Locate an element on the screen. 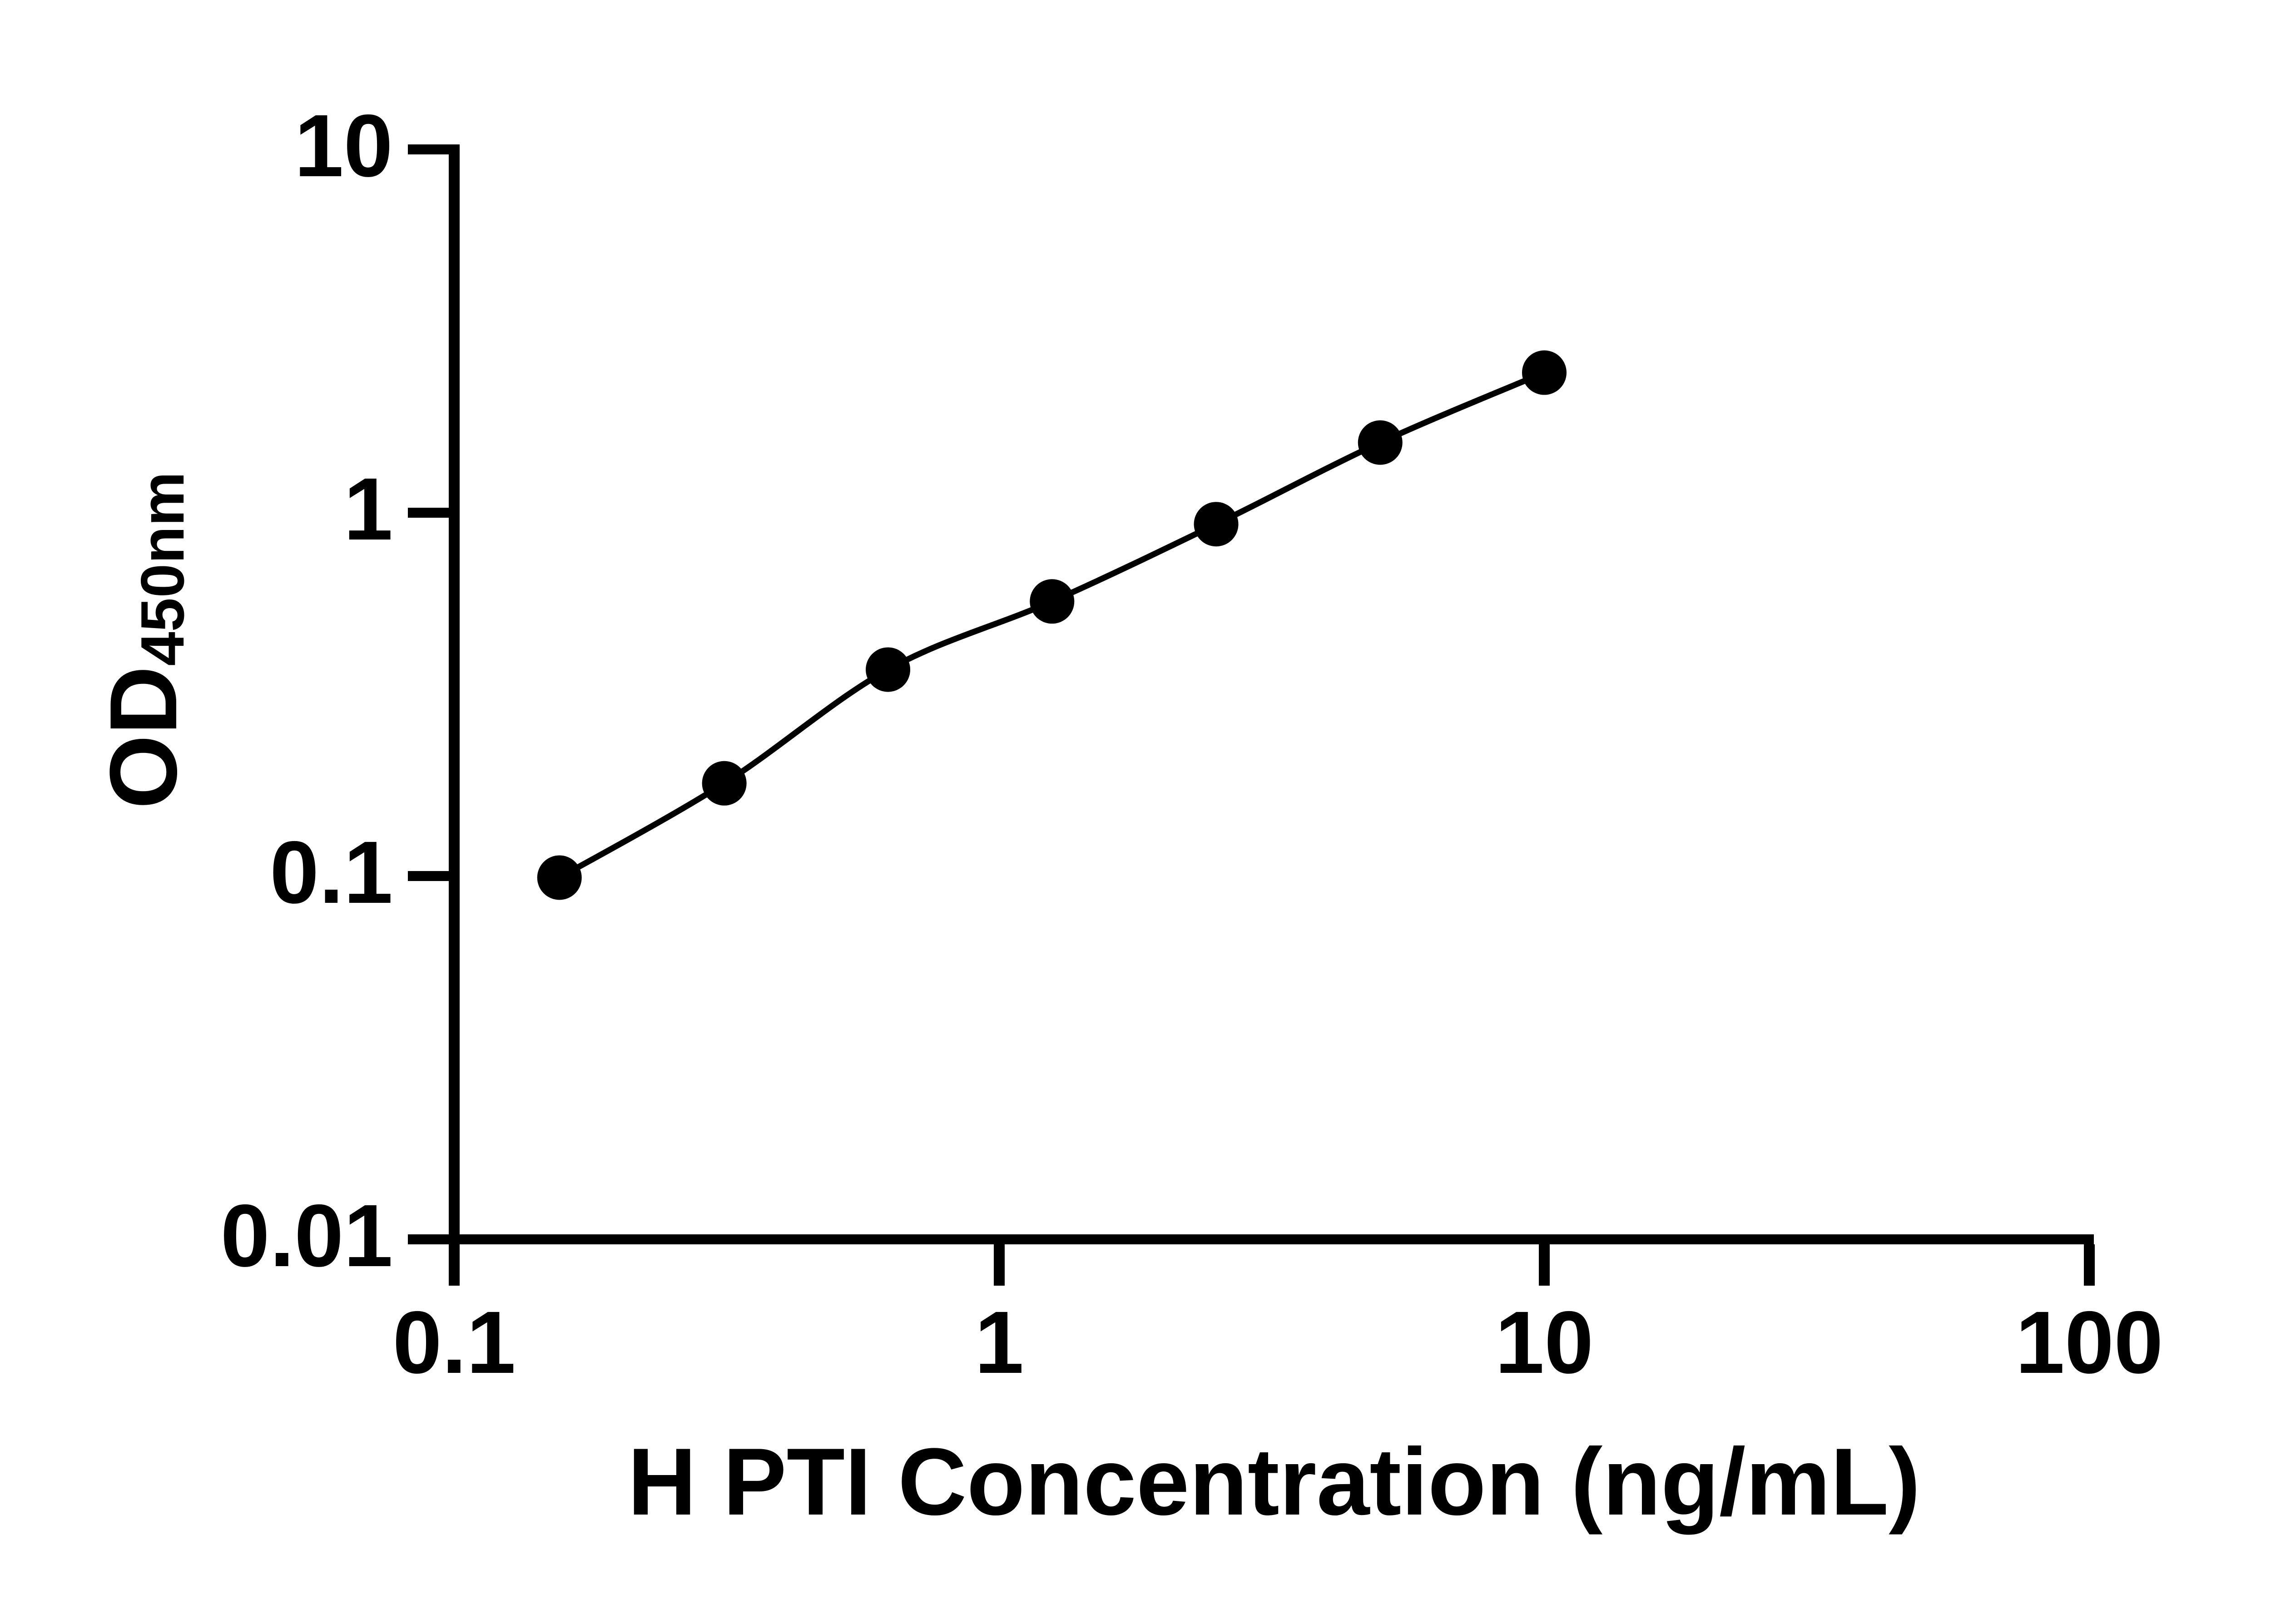  x-tick-0.1 is located at coordinates (454, 1265).